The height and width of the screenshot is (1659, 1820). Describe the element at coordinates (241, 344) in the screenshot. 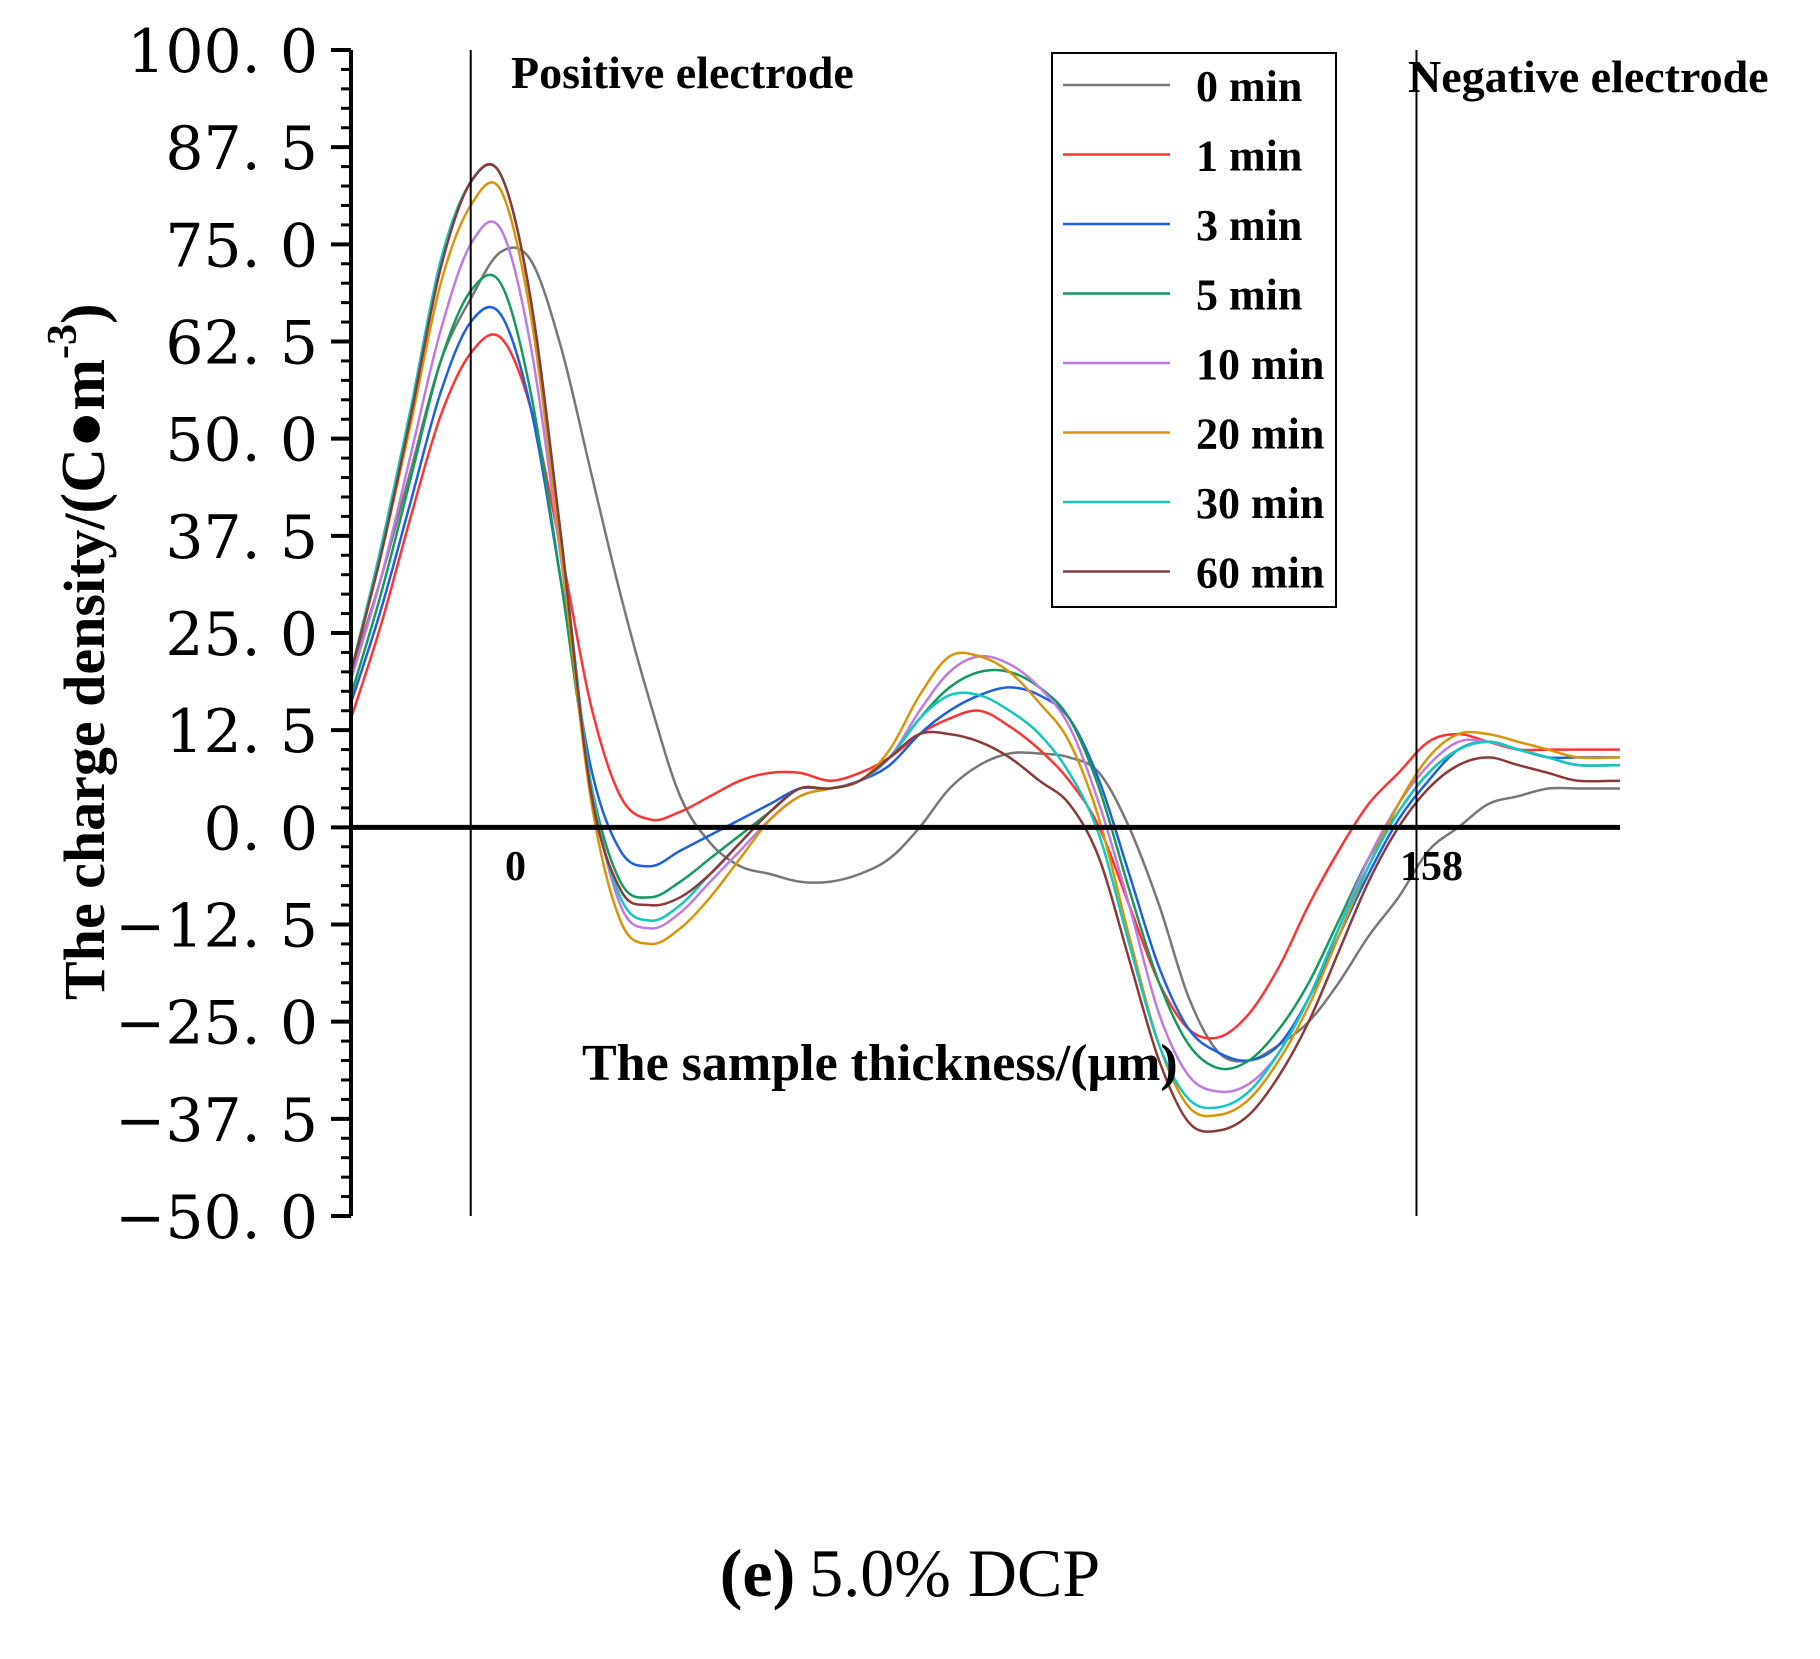

I see `y-tick-label: 62. 5` at that location.